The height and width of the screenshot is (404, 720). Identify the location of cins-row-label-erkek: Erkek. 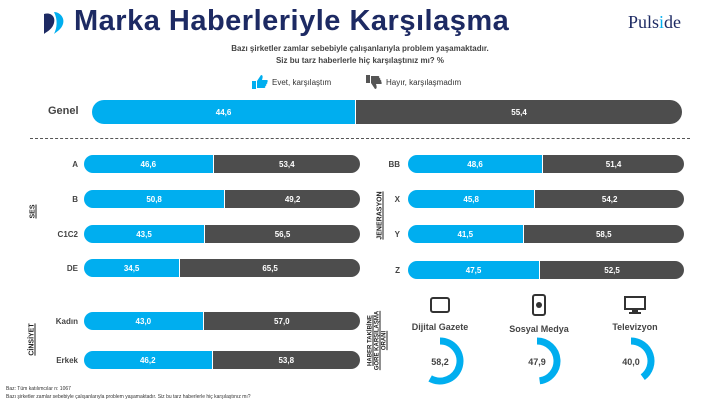
(67, 360).